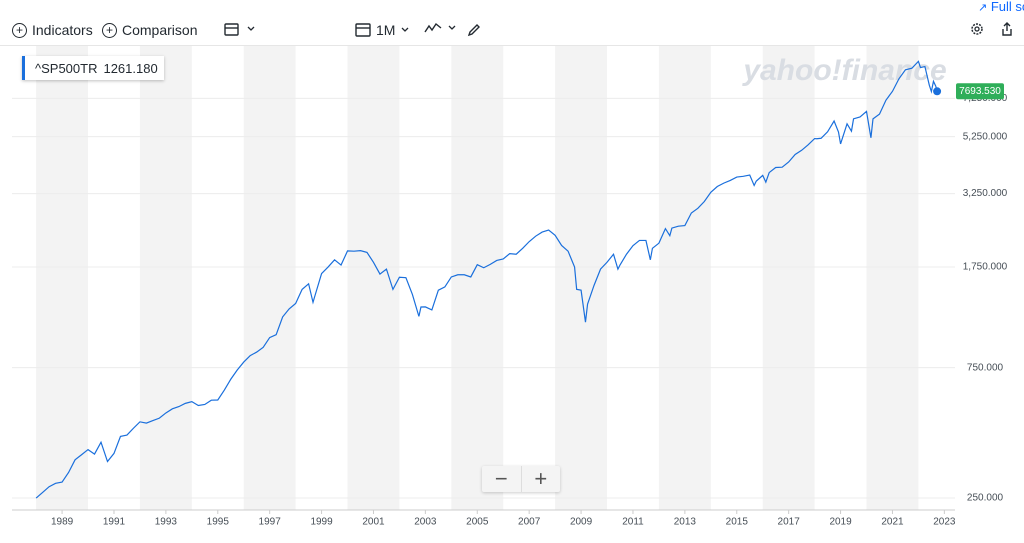 The width and height of the screenshot is (1024, 543). I want to click on x-tick-label: 1997, so click(270, 522).